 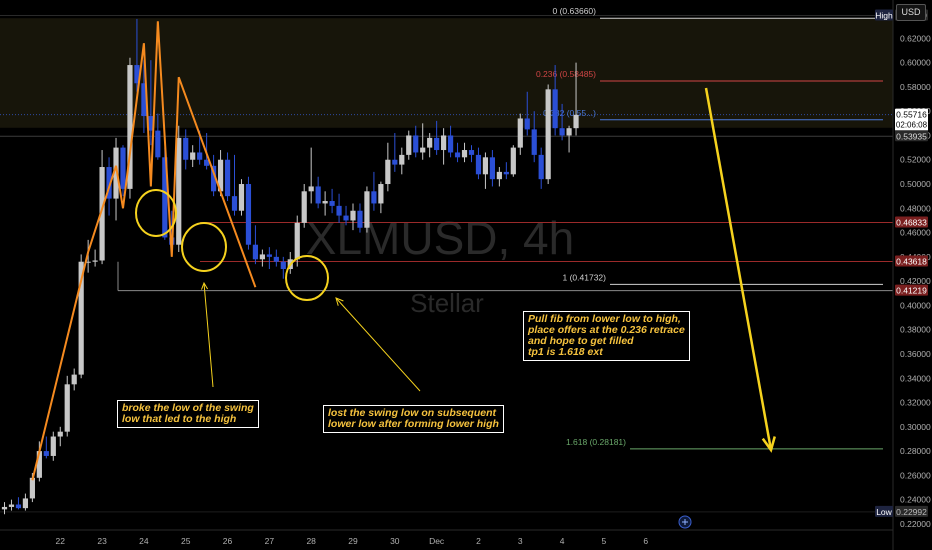 What do you see at coordinates (915, 38) in the screenshot?
I see `price-tick-label: 0.62000` at bounding box center [915, 38].